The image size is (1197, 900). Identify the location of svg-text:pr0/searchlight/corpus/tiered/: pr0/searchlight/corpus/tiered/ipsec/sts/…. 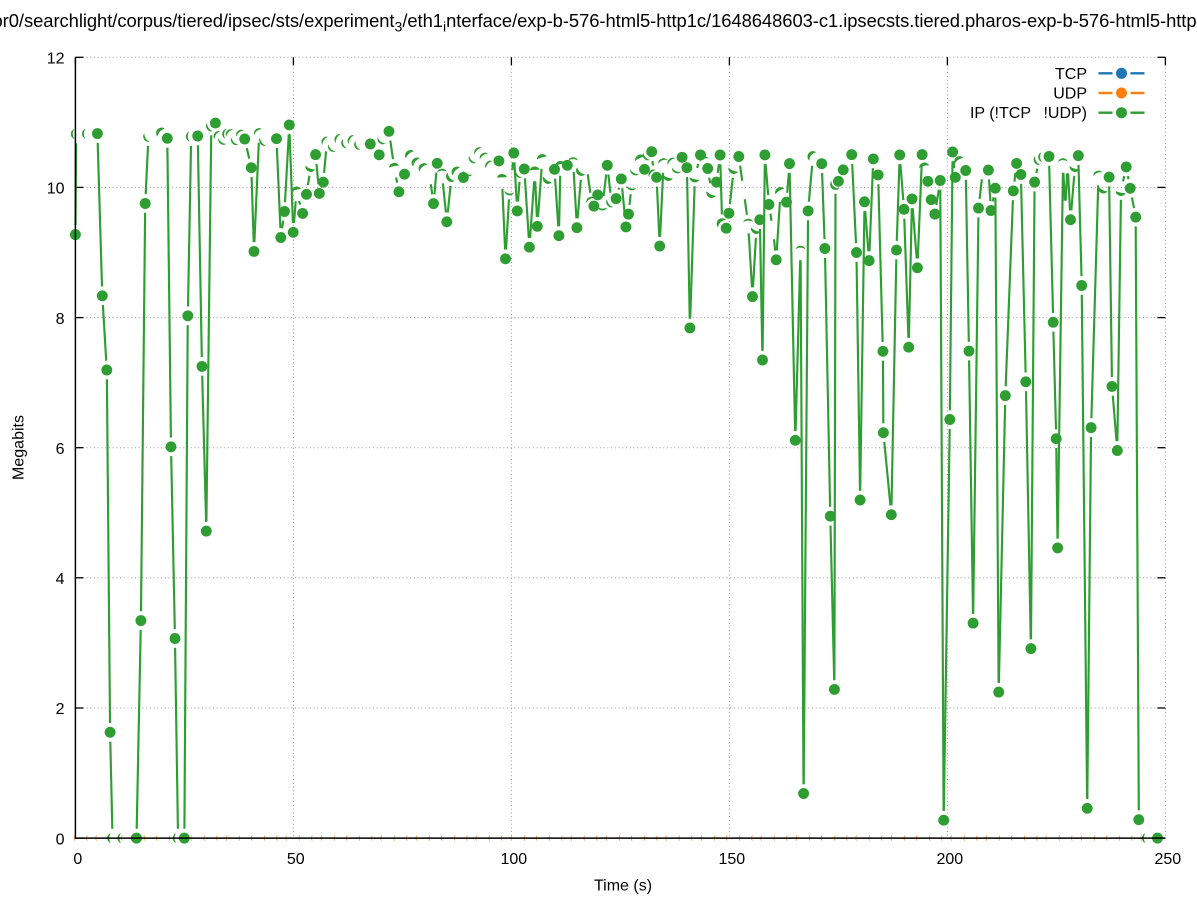
(598, 22).